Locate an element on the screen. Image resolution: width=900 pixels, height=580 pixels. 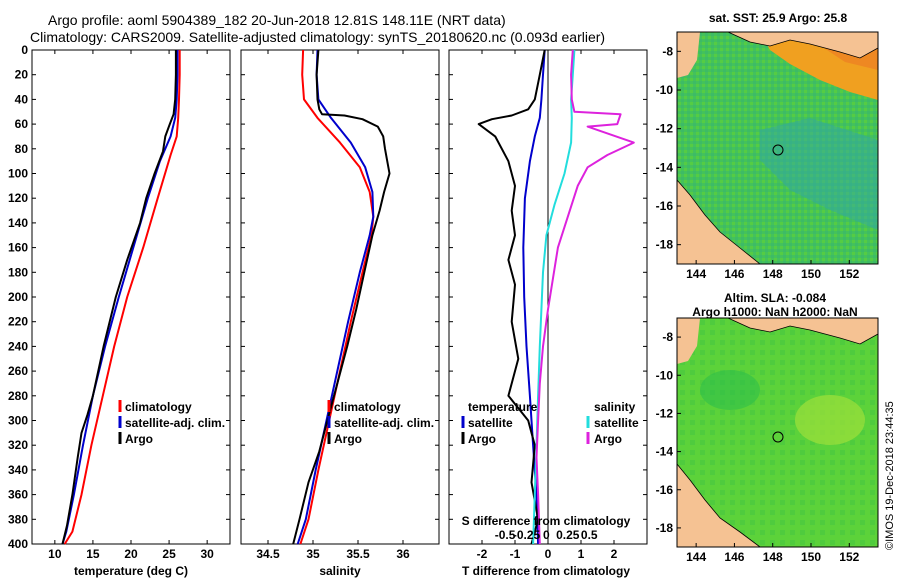
y-tick-label: 80 is located at coordinates (22, 149).